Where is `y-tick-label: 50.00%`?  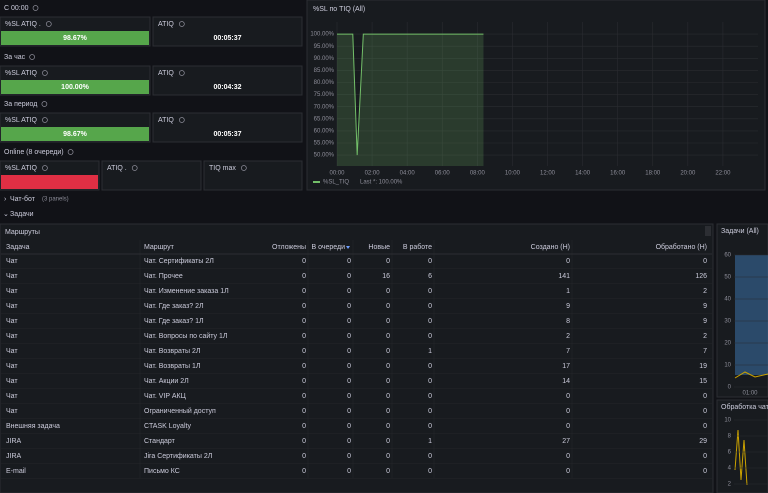 y-tick-label: 50.00% is located at coordinates (324, 156).